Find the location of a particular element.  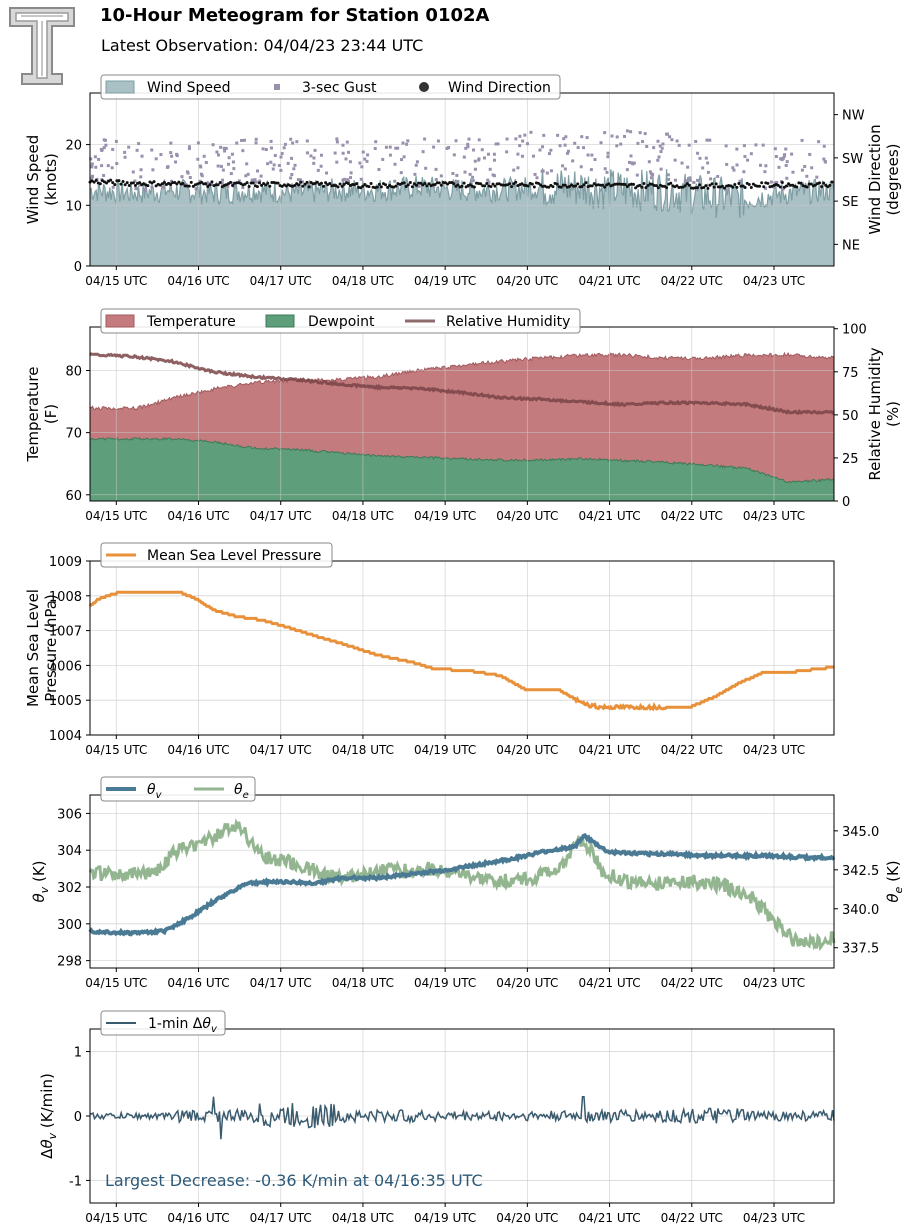

x-tick-label: 04/17 UTC is located at coordinates (281, 281).